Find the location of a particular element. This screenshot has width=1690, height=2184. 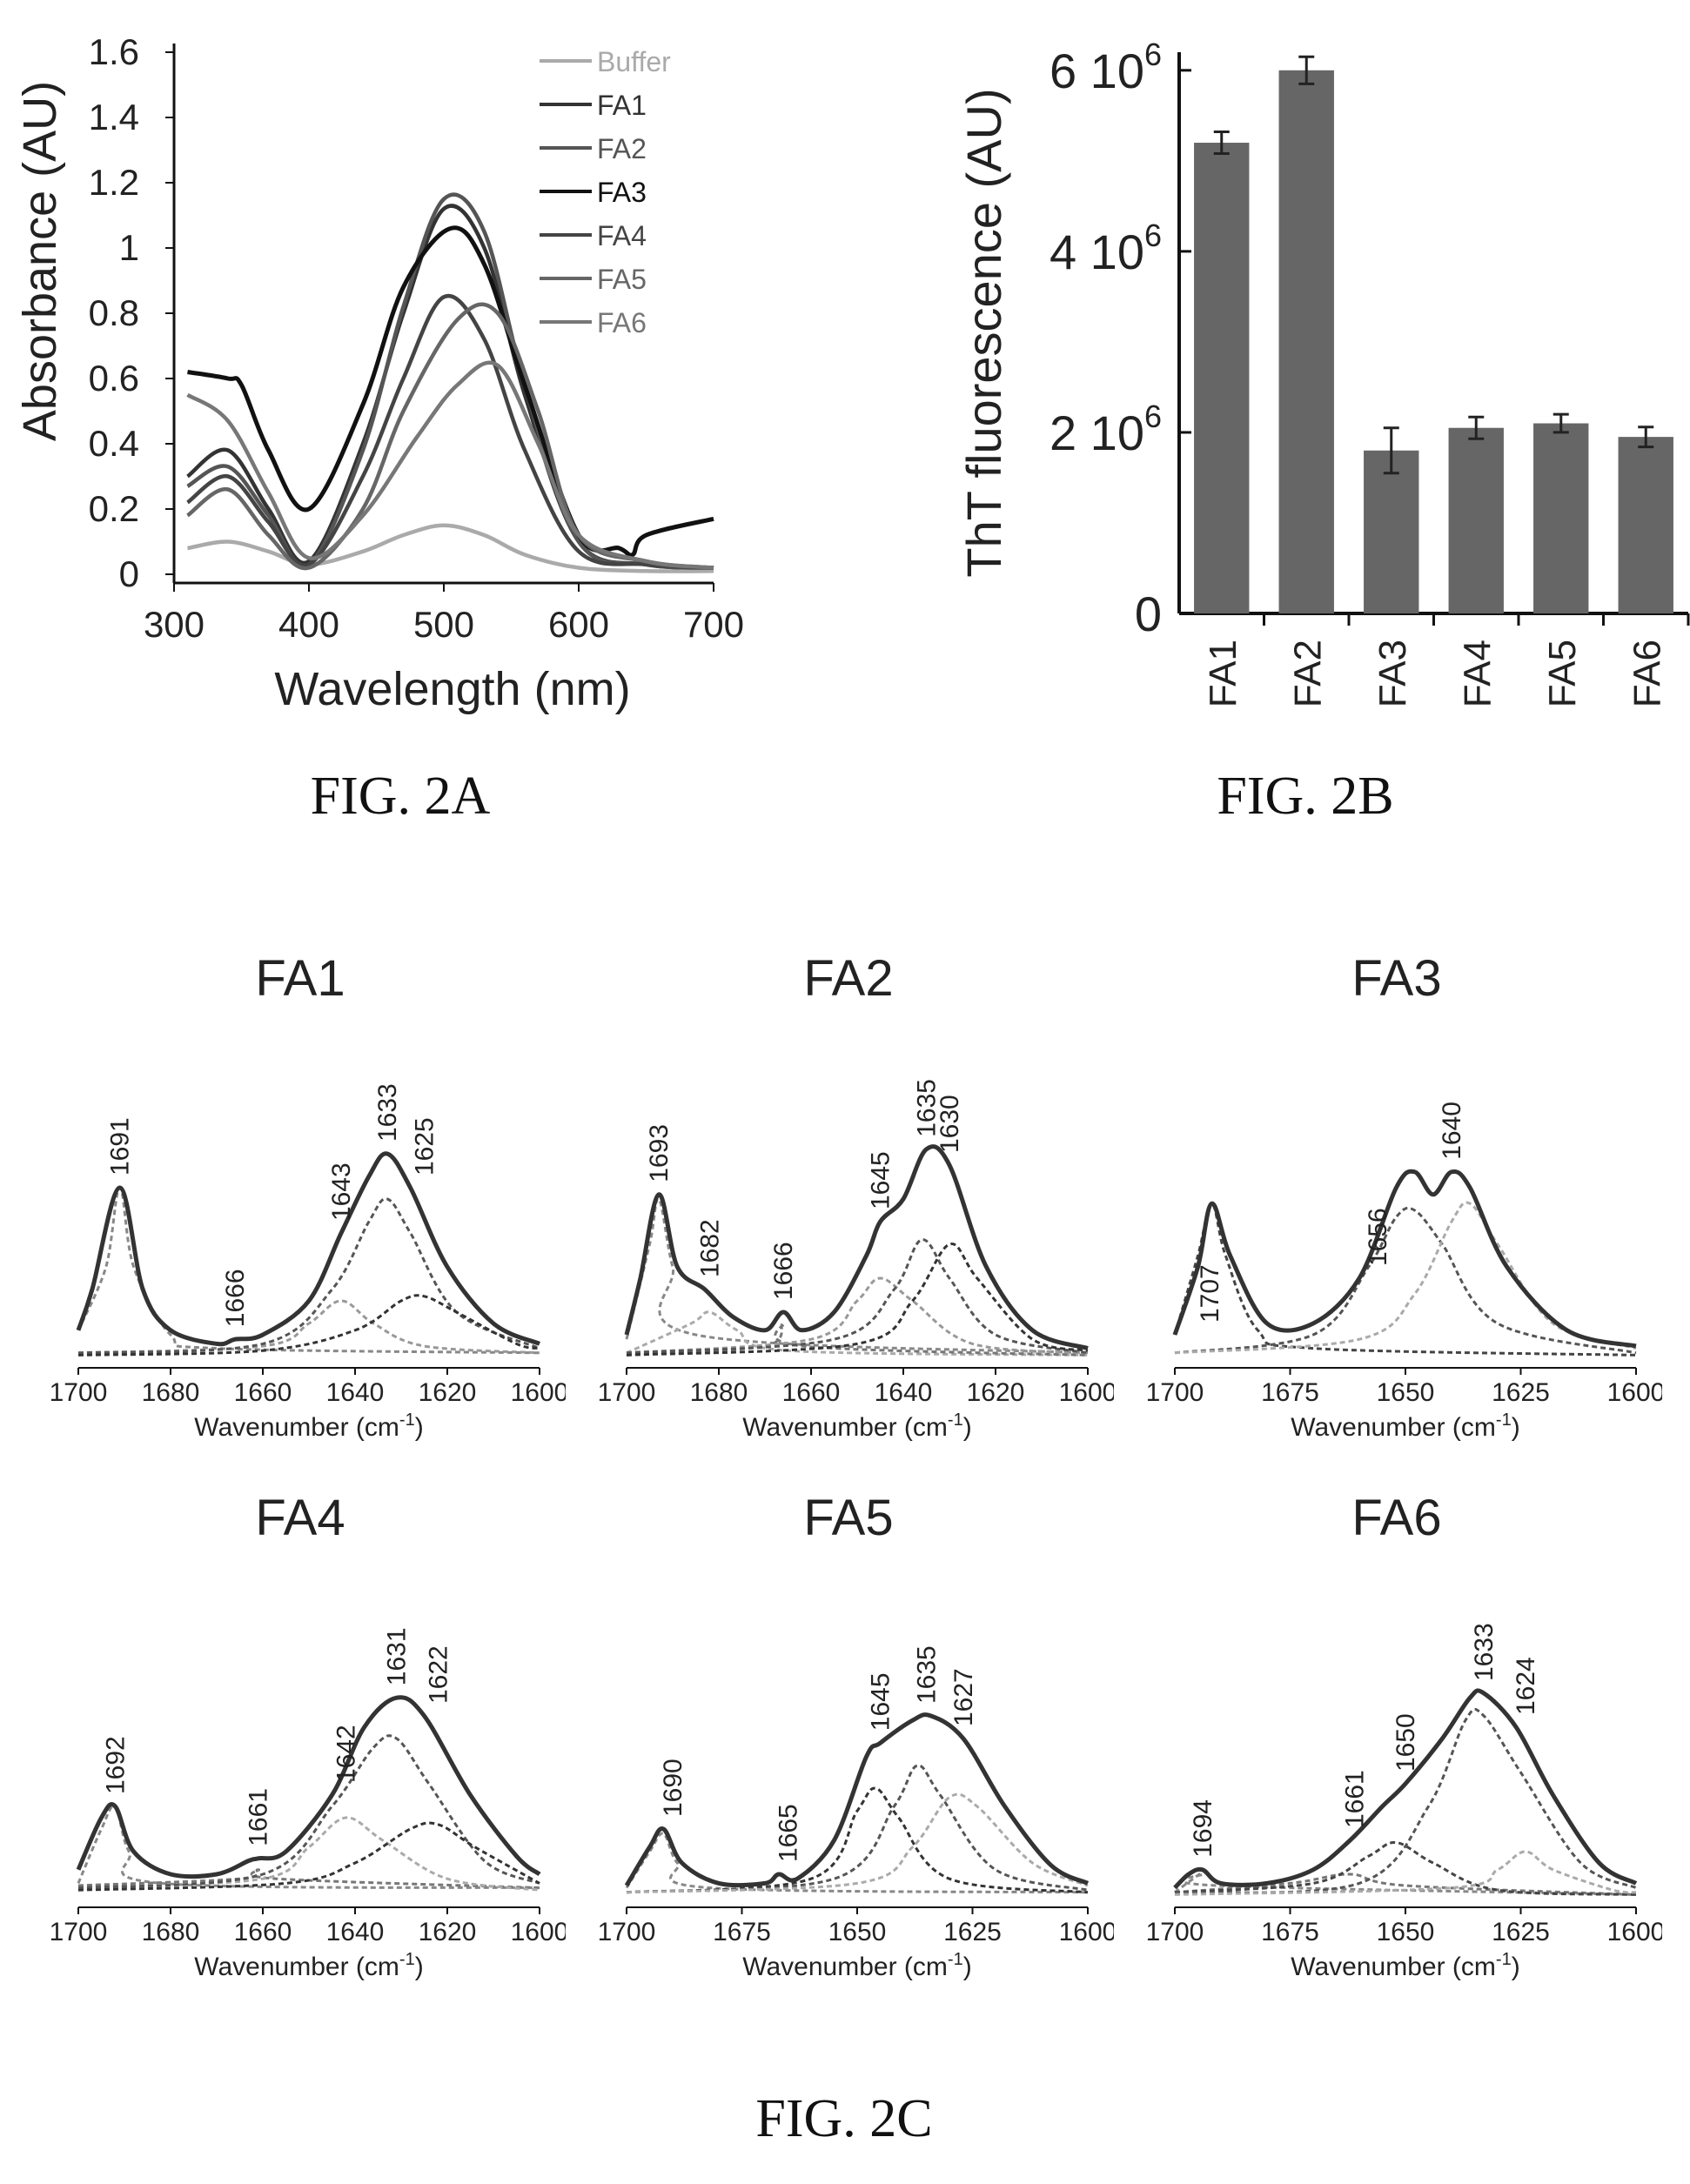

legend-label-fa1: FA1 is located at coordinates (622, 105).